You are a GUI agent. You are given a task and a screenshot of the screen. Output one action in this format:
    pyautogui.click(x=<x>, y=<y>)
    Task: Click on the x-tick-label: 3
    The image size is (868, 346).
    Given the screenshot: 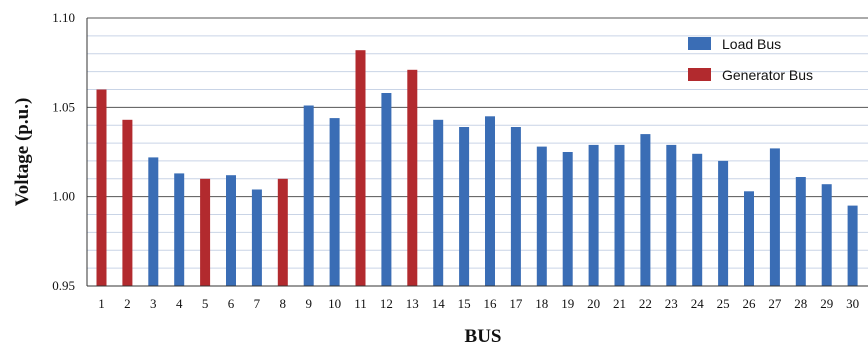 What is the action you would take?
    pyautogui.click(x=153, y=303)
    